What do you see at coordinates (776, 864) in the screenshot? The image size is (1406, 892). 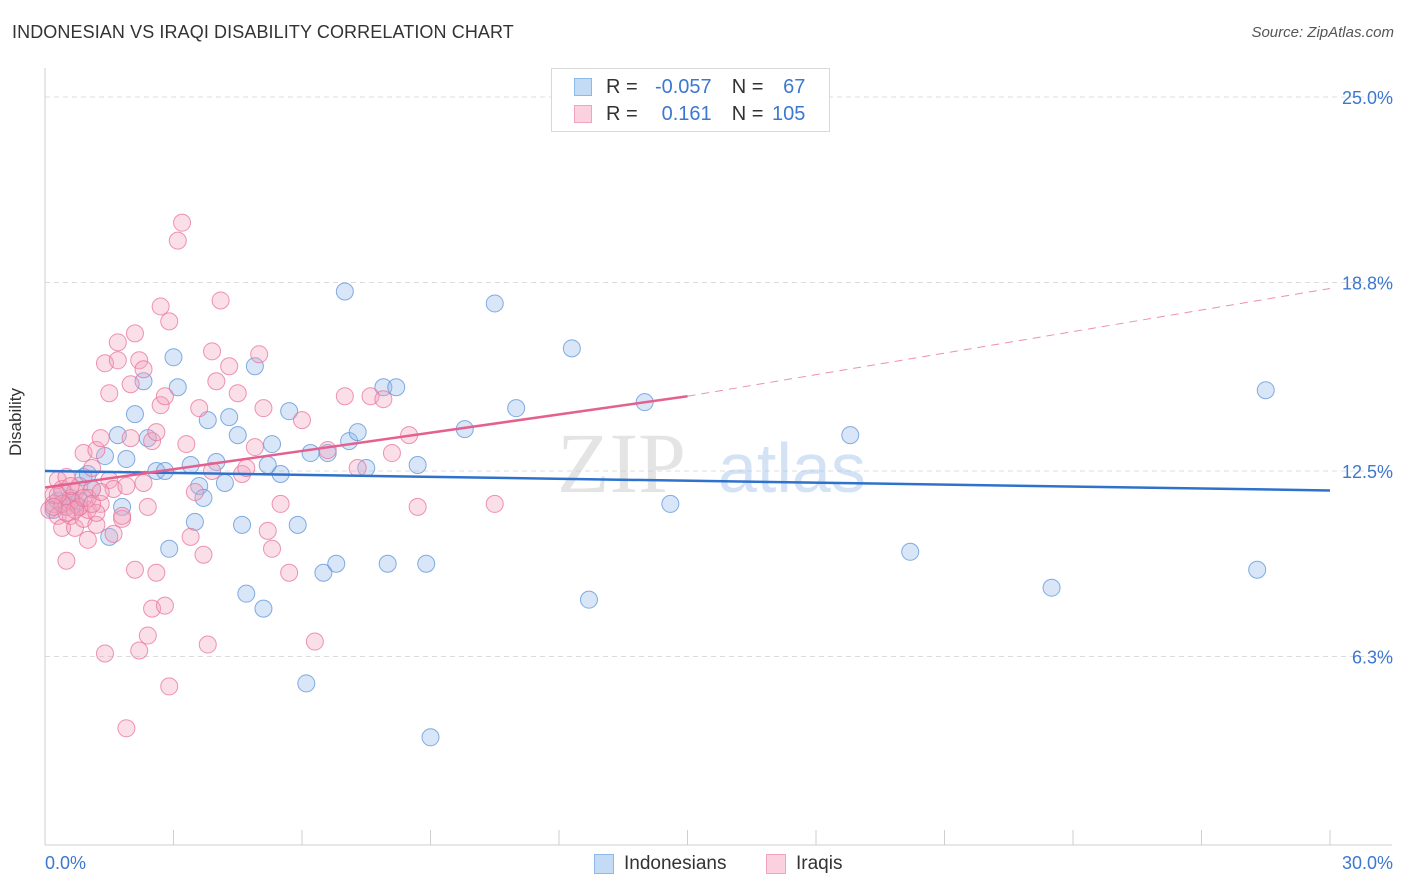 I see `iraqis-legend-swatch` at bounding box center [776, 864].